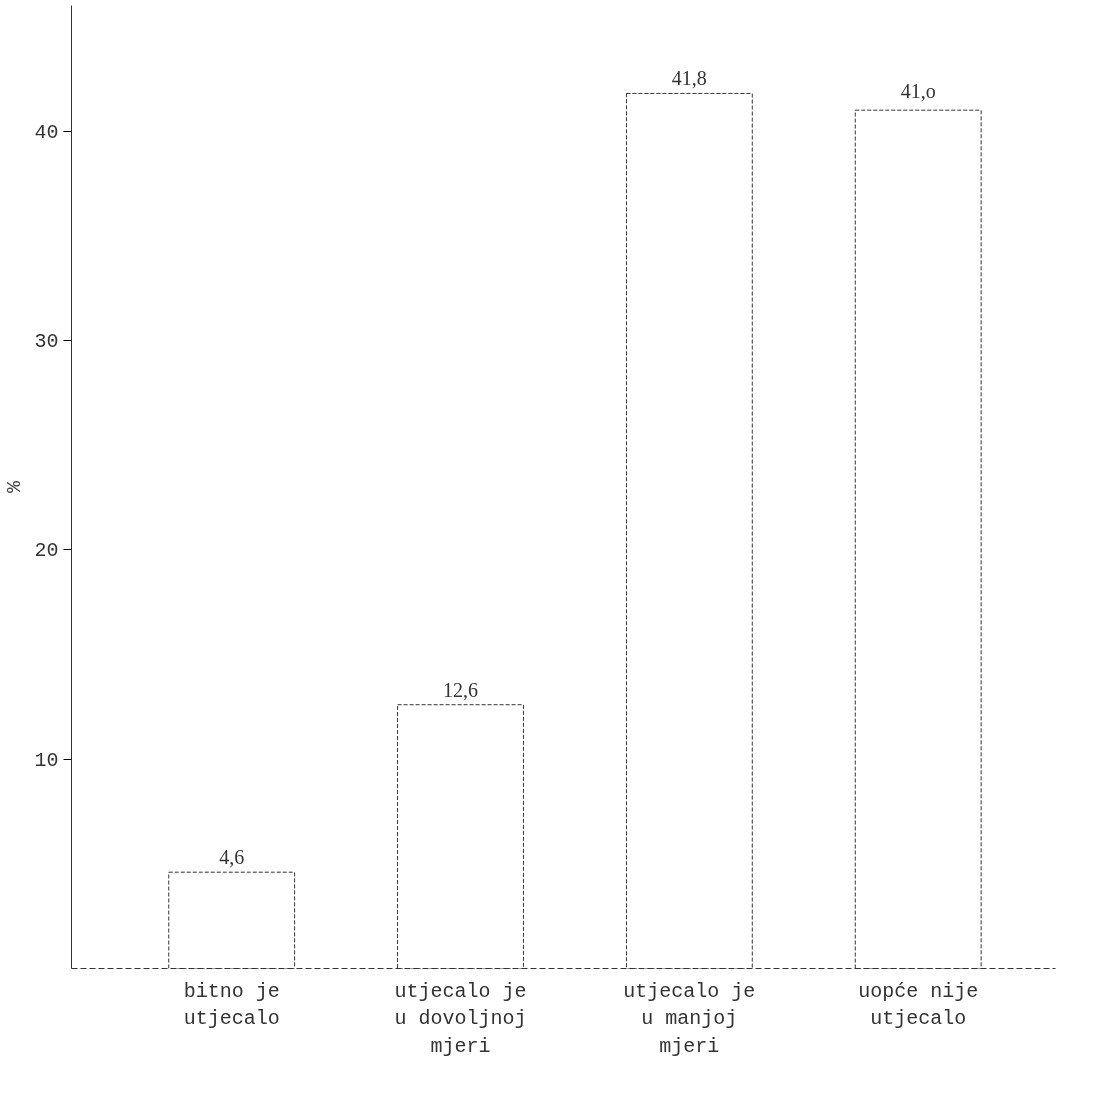 This screenshot has width=1093, height=1093. What do you see at coordinates (918, 91) in the screenshot?
I see `data-label: 41,o` at bounding box center [918, 91].